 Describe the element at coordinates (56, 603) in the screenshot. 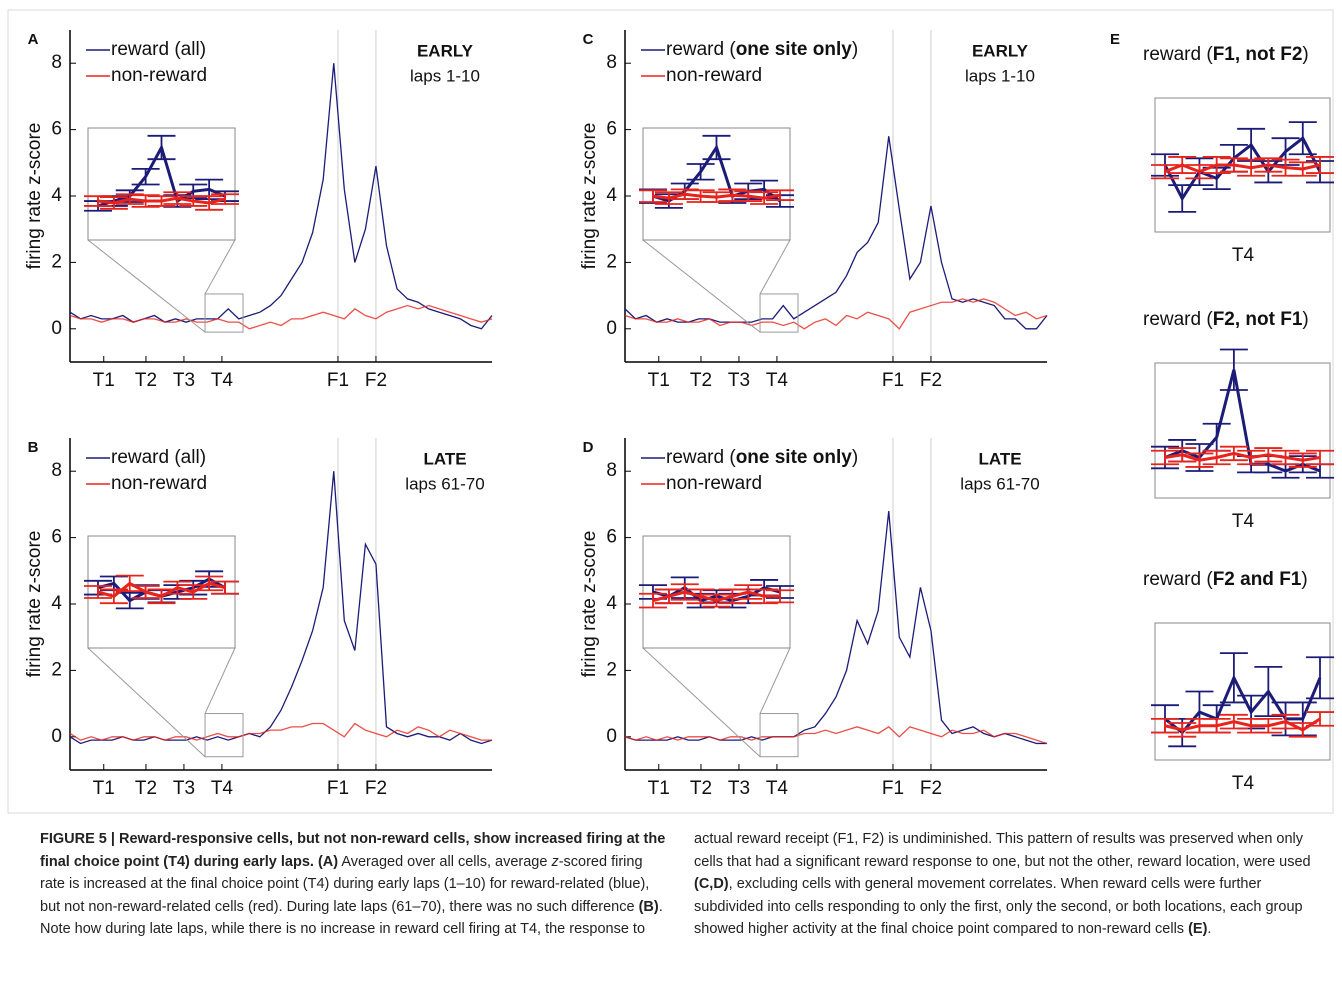

I see `y-tick-label: 4` at that location.